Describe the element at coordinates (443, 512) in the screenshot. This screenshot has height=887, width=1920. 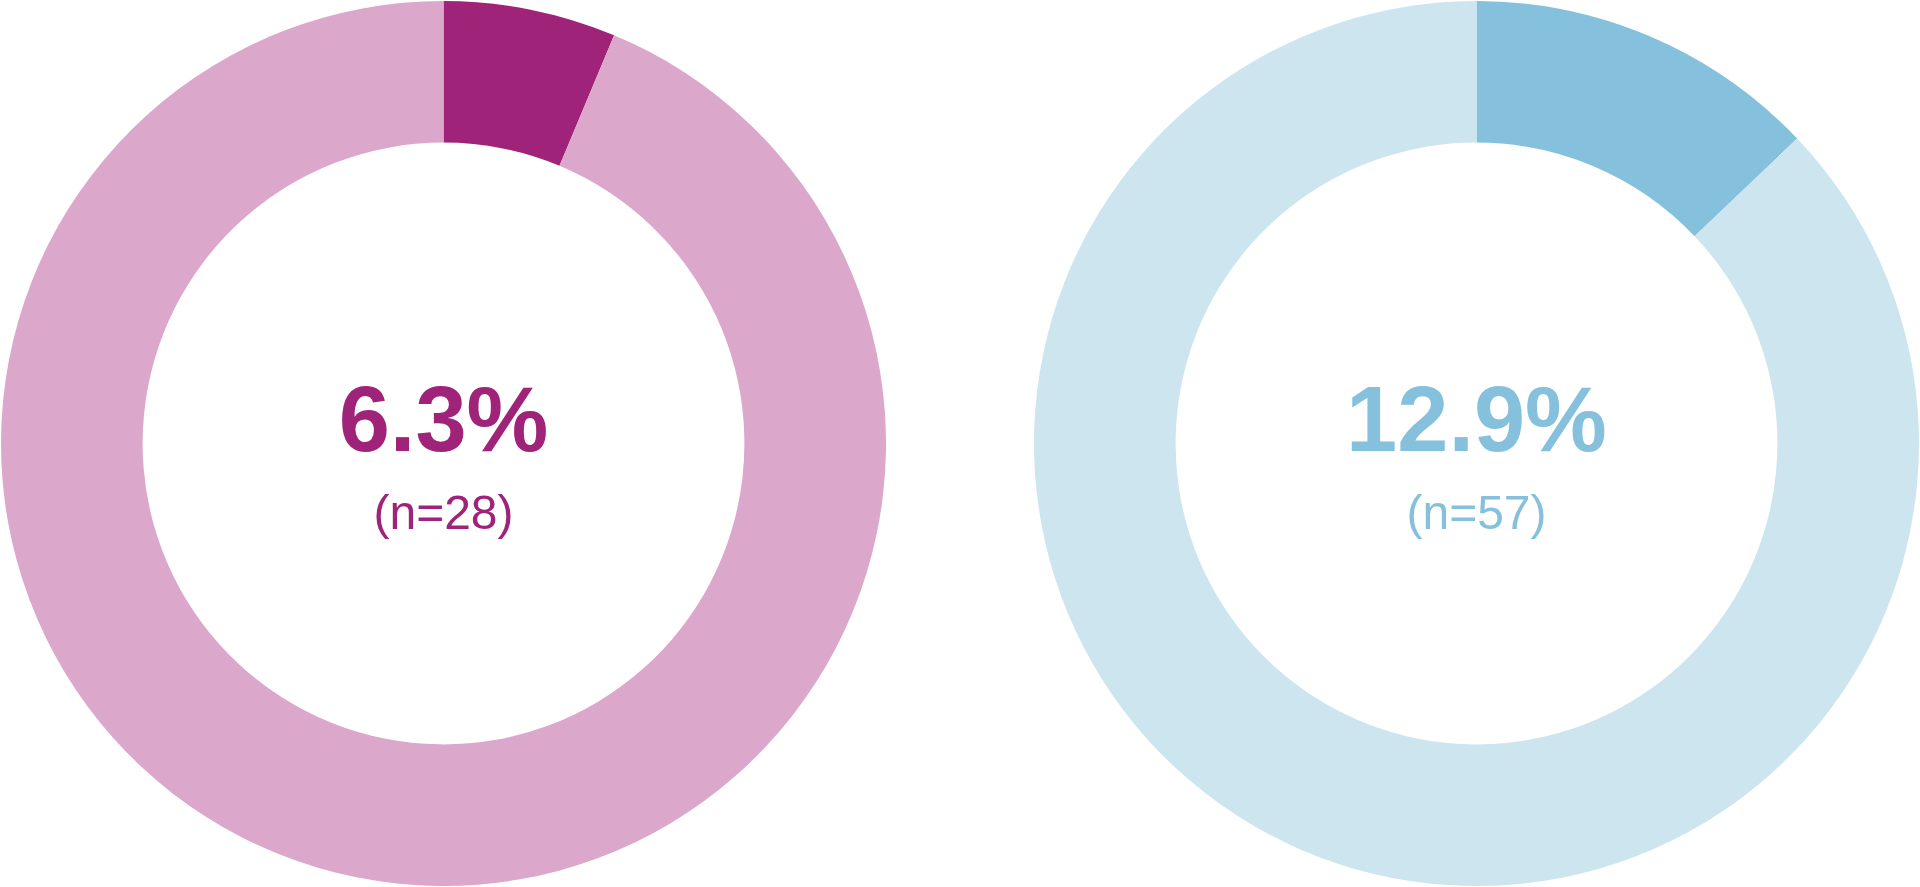
I see `text: (n=28)` at that location.